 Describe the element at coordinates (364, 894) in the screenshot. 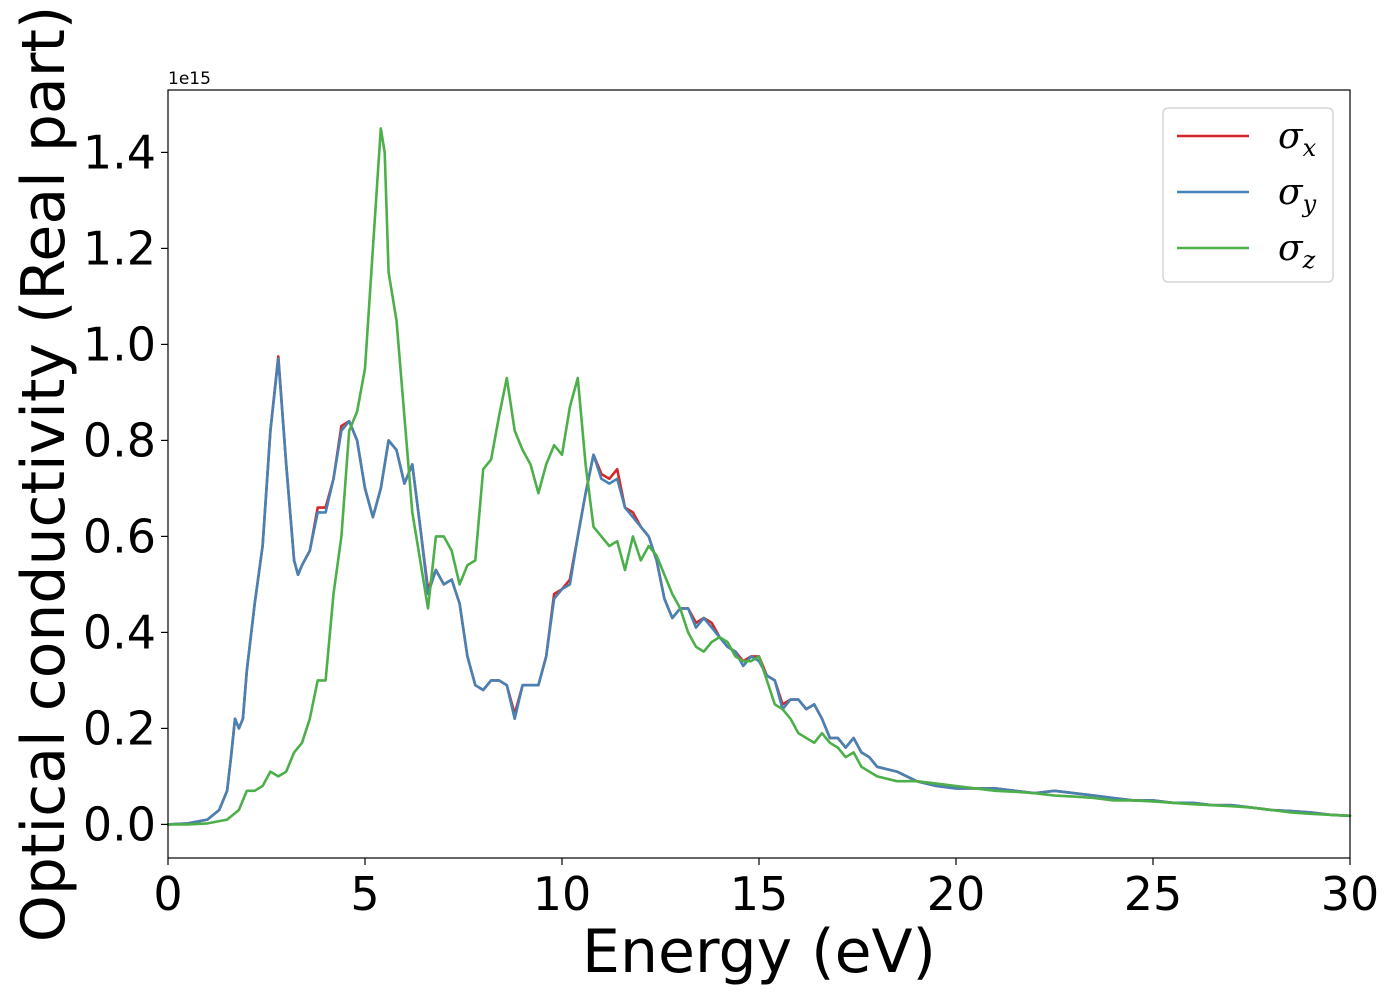

I see `x-tick-label: 5` at that location.